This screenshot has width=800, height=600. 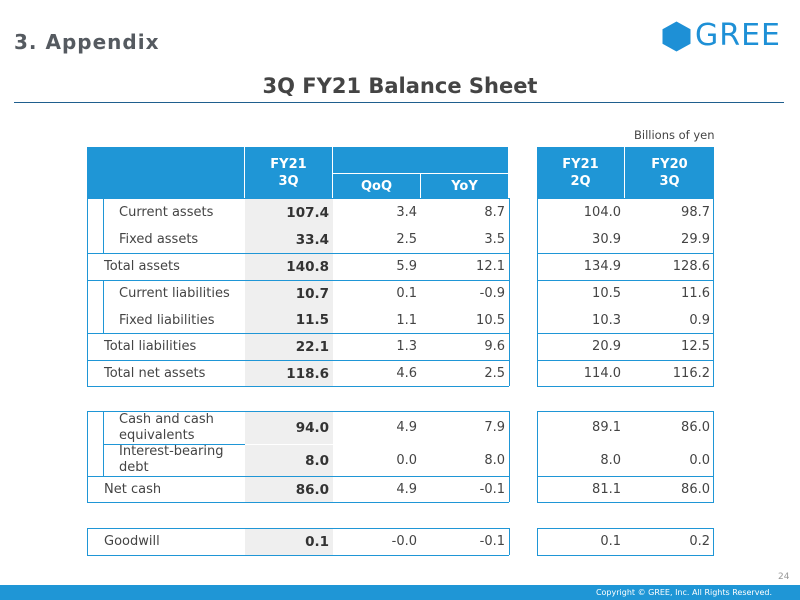 I want to click on fy21-2q-value: 8.0, so click(x=610, y=460).